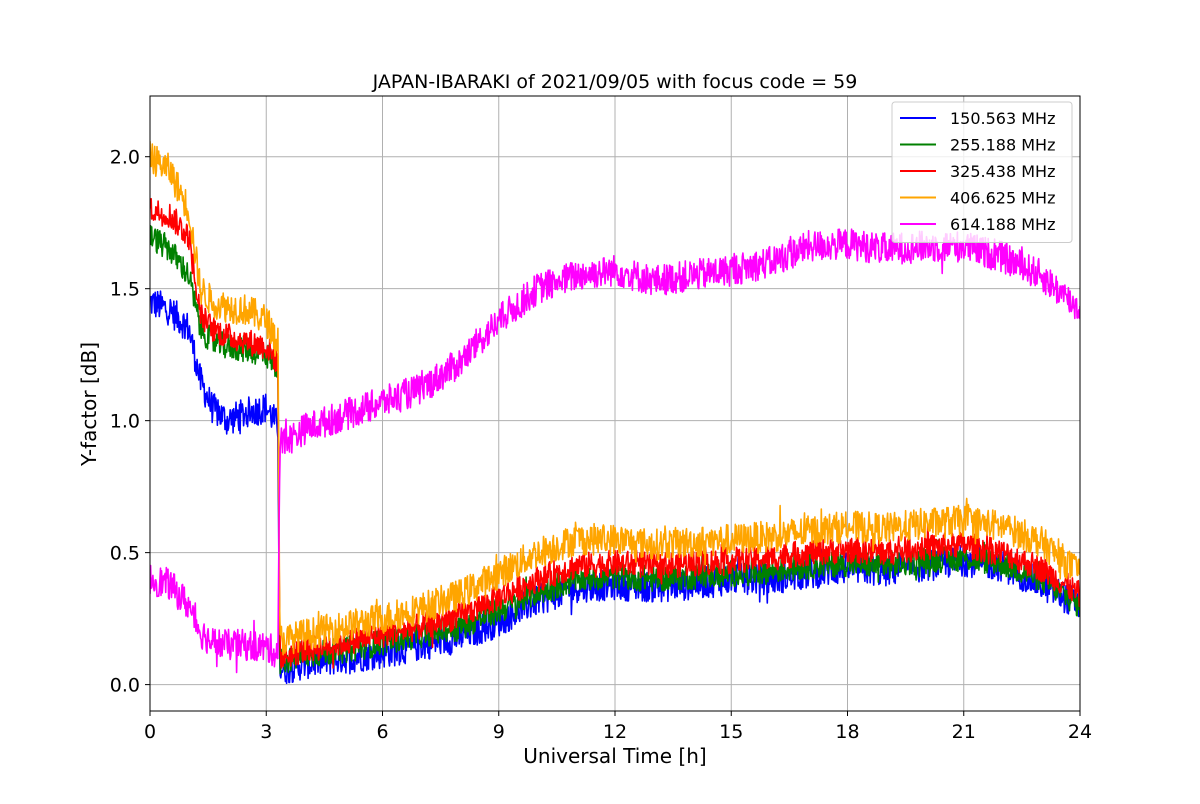  Describe the element at coordinates (125, 290) in the screenshot. I see `y-tick-label: 1.5` at that location.